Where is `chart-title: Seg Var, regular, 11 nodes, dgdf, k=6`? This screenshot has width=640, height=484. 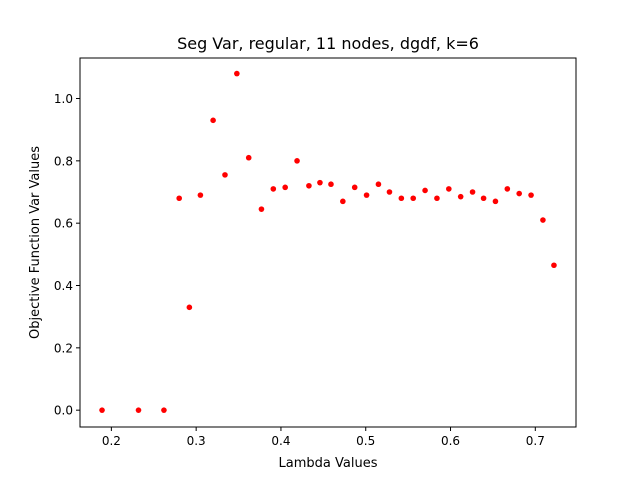
chart-title: Seg Var, regular, 11 nodes, dgdf, k=6 is located at coordinates (328, 43).